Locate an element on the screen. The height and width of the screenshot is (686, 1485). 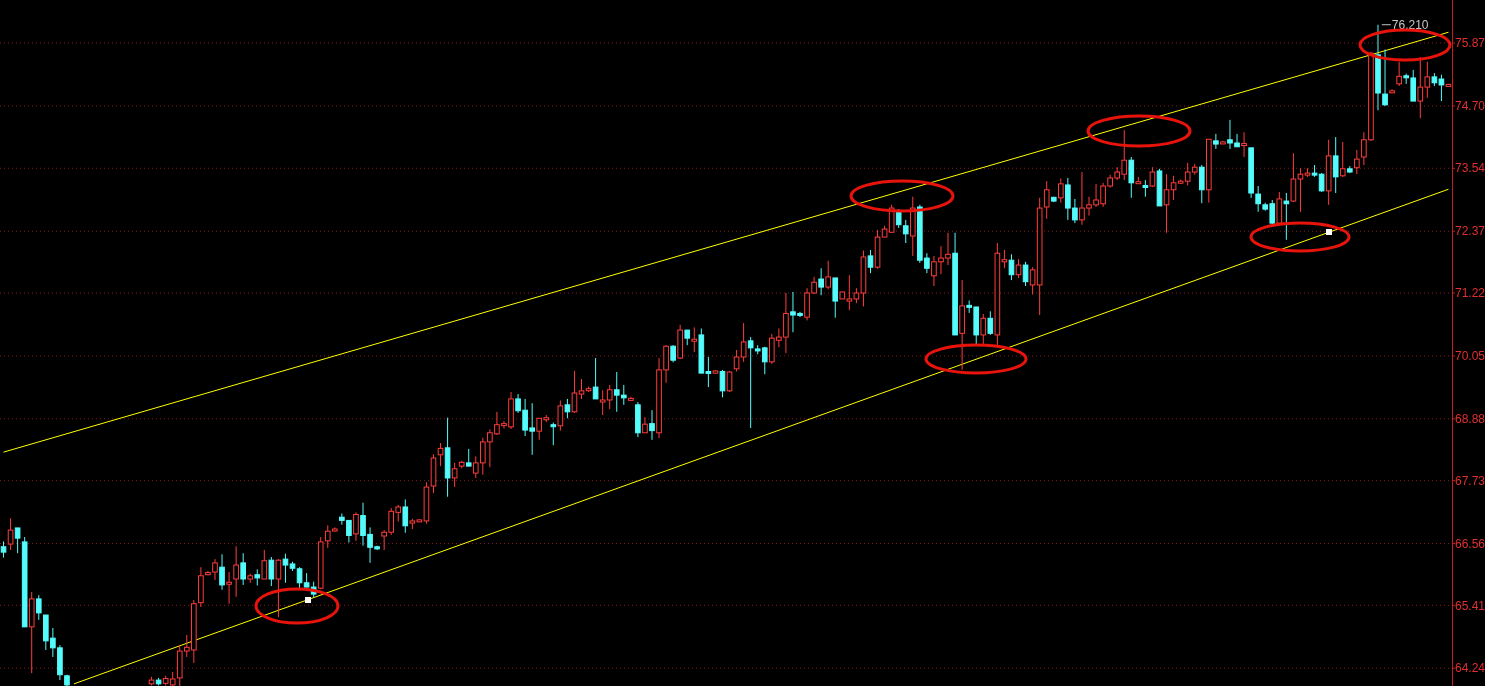
y-tick-label: 67.73 is located at coordinates (1470, 480).